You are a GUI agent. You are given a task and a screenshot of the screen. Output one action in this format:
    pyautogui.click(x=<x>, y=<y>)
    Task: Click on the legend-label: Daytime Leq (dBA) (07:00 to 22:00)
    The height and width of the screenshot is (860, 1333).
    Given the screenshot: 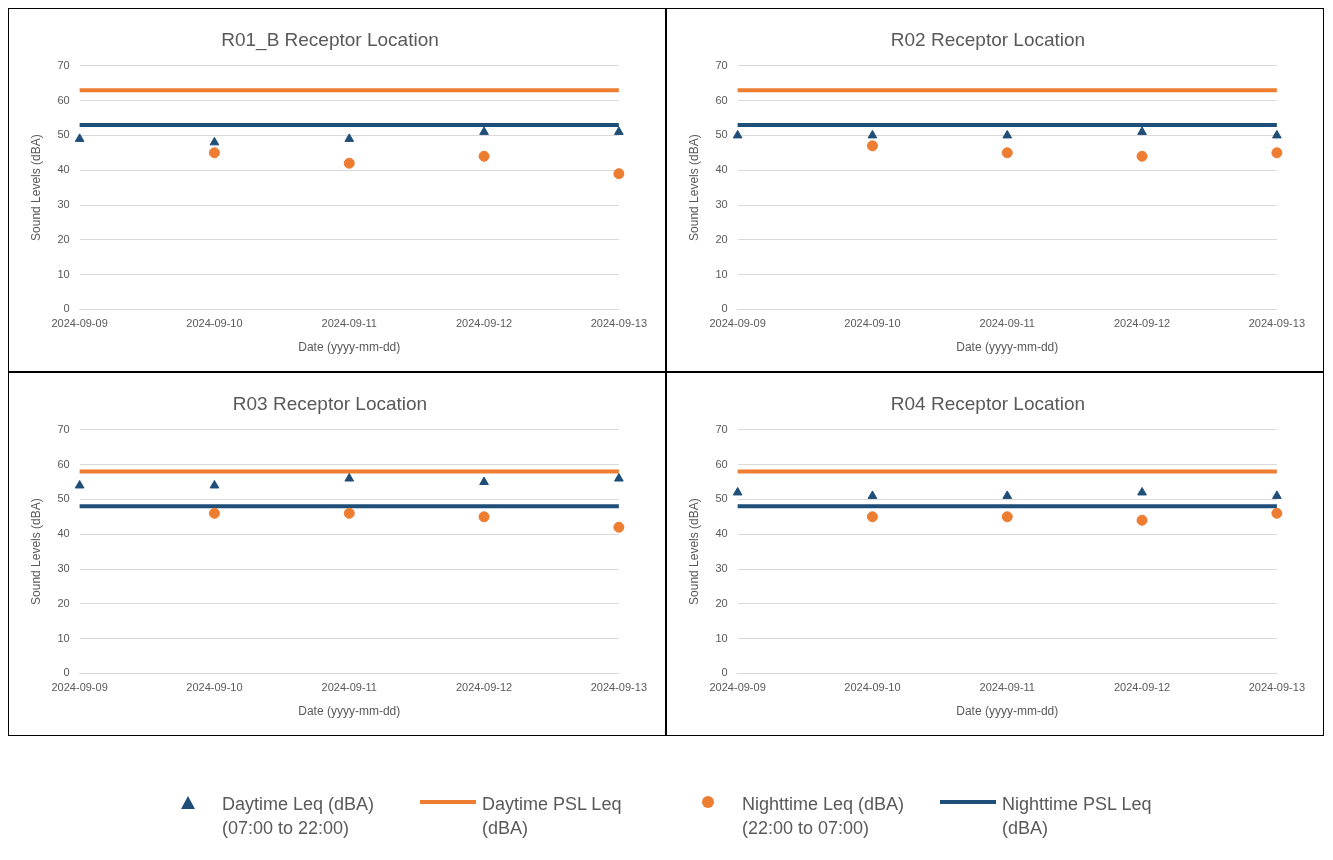 What is the action you would take?
    pyautogui.click(x=299, y=816)
    